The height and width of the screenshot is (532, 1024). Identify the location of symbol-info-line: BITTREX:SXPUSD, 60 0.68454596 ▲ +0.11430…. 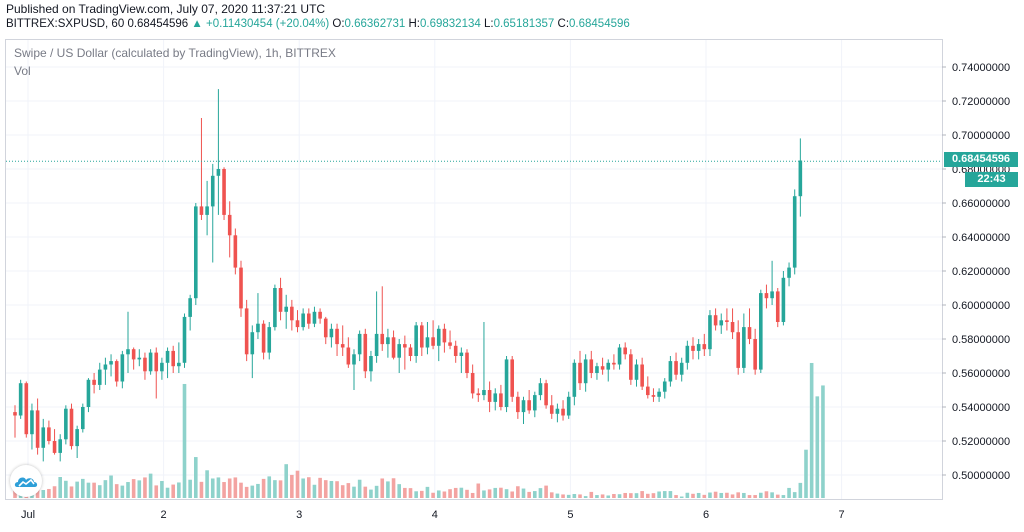
(318, 24).